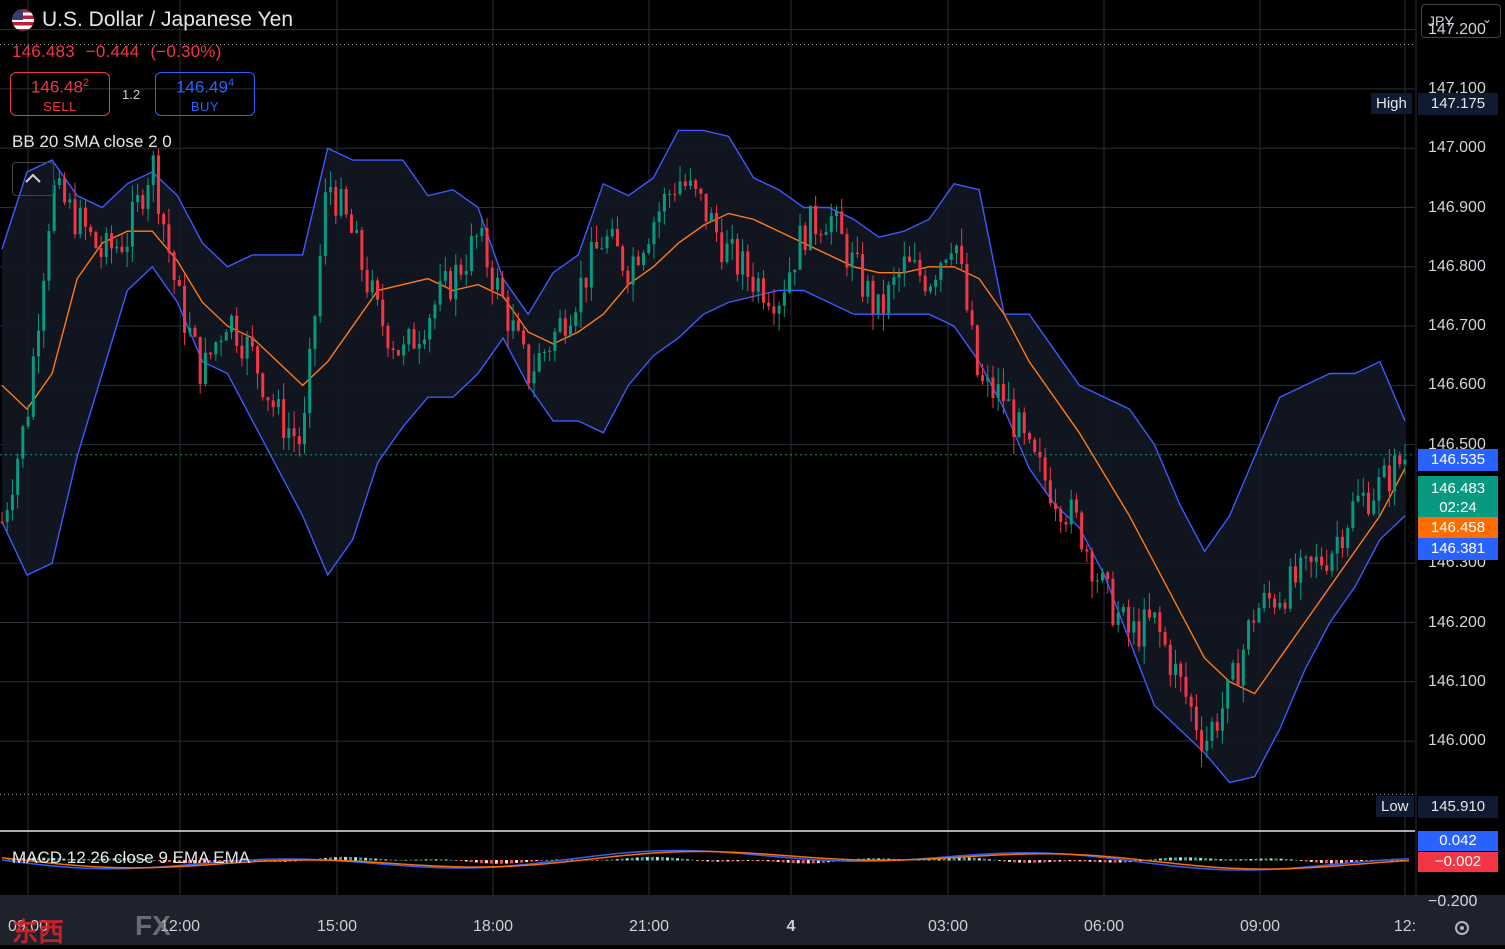 Image resolution: width=1505 pixels, height=949 pixels. Describe the element at coordinates (38, 932) in the screenshot. I see `watermark-cn: 东西` at that location.